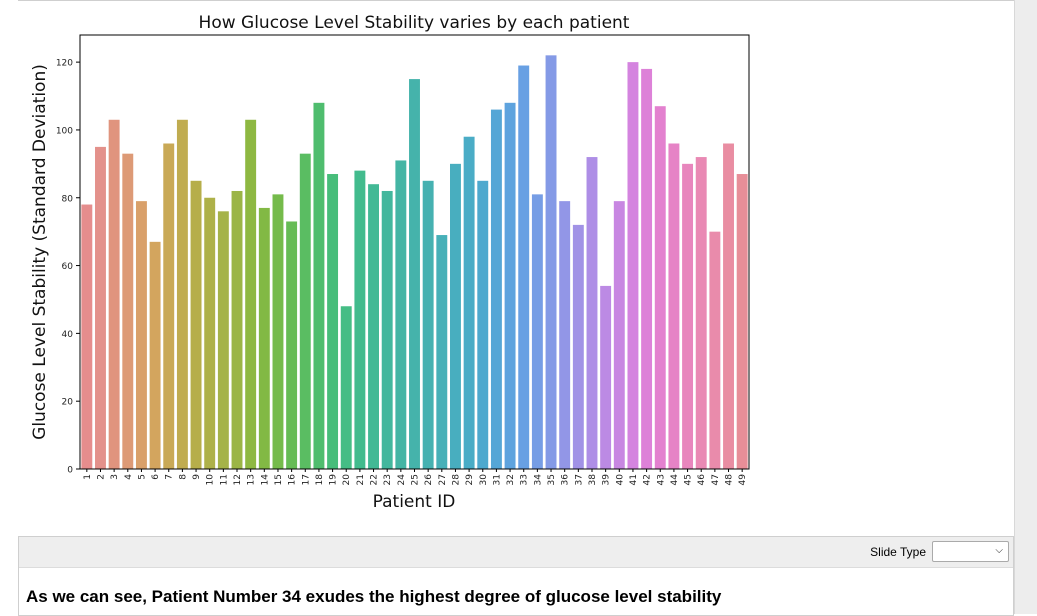 The width and height of the screenshot is (1037, 616). I want to click on x-tick-label: 21, so click(361, 479).